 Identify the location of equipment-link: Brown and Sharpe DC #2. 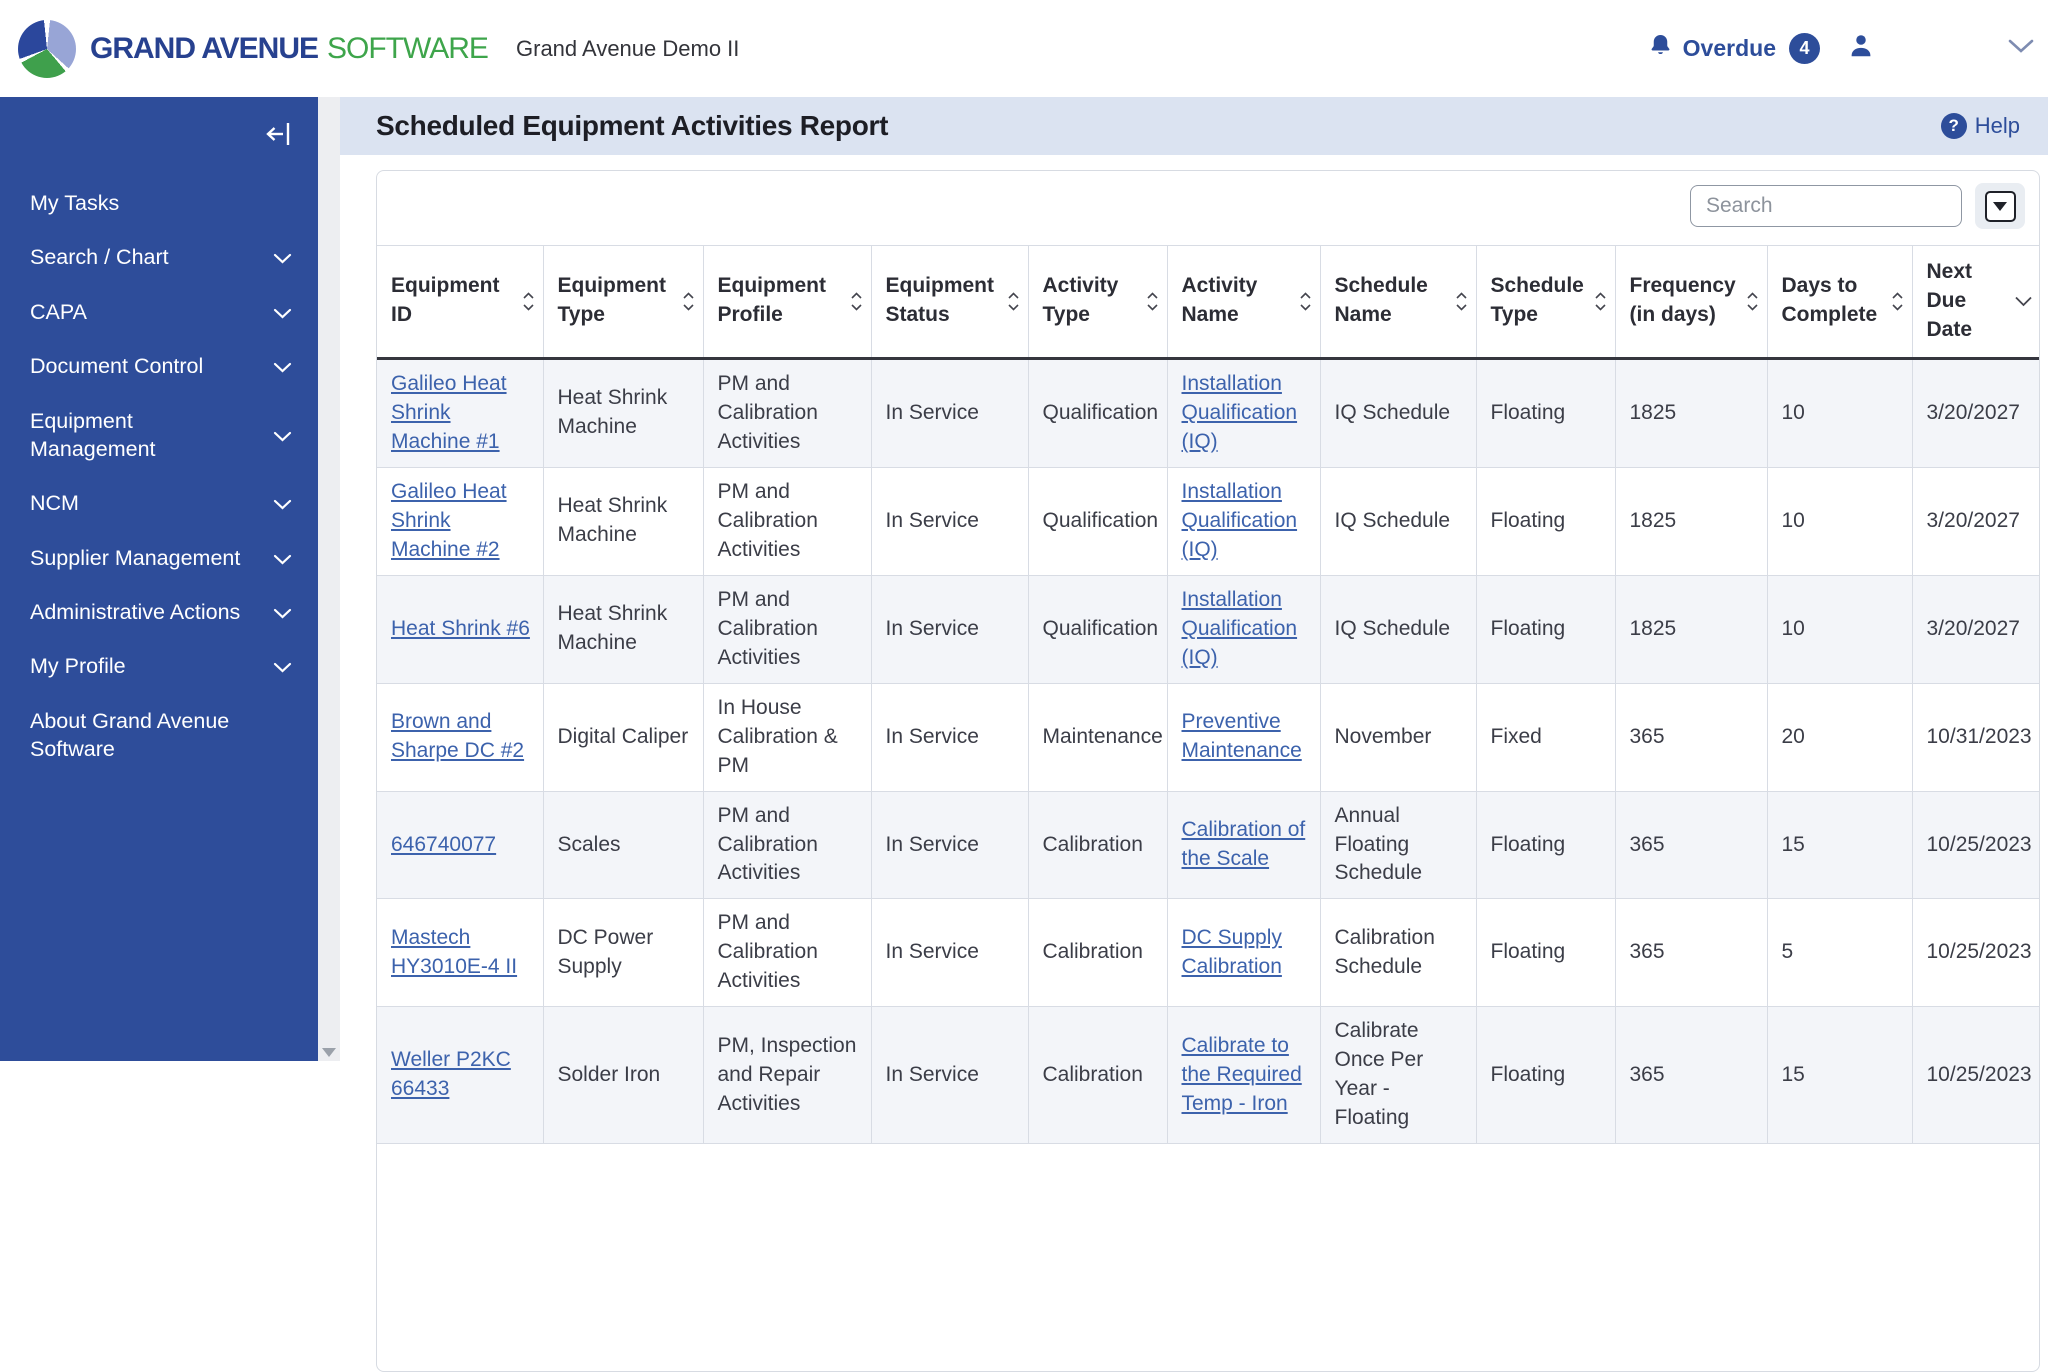
(458, 736).